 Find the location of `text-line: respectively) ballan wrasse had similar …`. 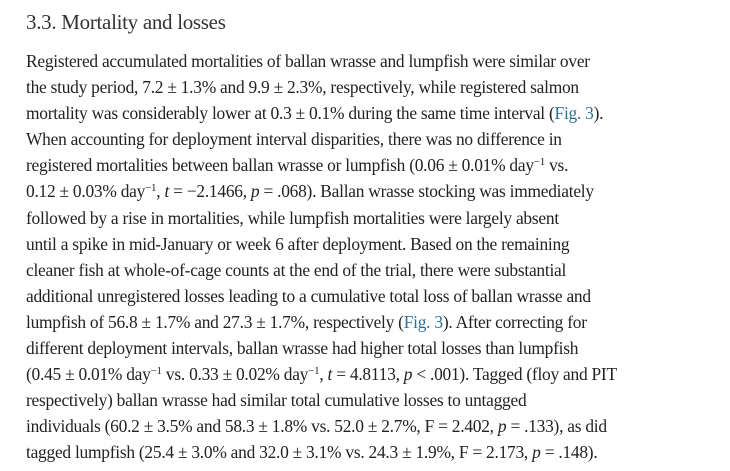

text-line: respectively) ballan wrasse had similar … is located at coordinates (376, 400).